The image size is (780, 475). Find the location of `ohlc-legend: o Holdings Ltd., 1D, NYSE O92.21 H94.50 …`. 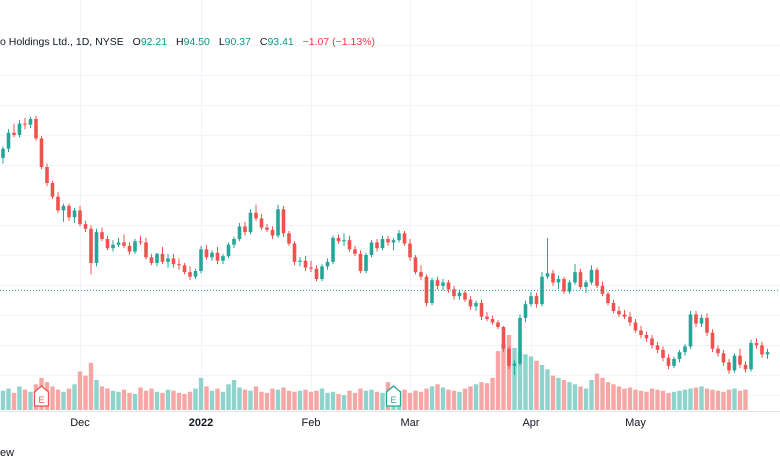

ohlc-legend: o Holdings Ltd., 1D, NYSE O92.21 H94.50 … is located at coordinates (187, 42).